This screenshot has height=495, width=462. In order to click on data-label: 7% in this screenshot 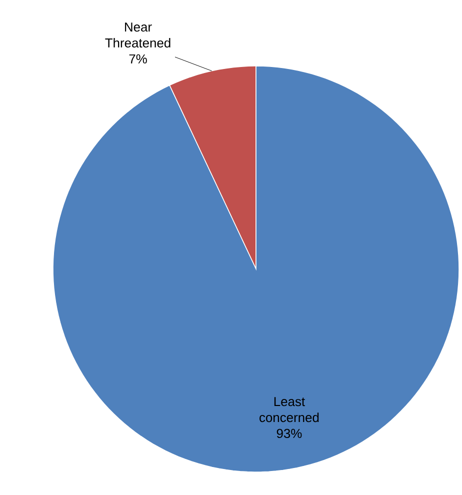, I will do `click(138, 59)`.